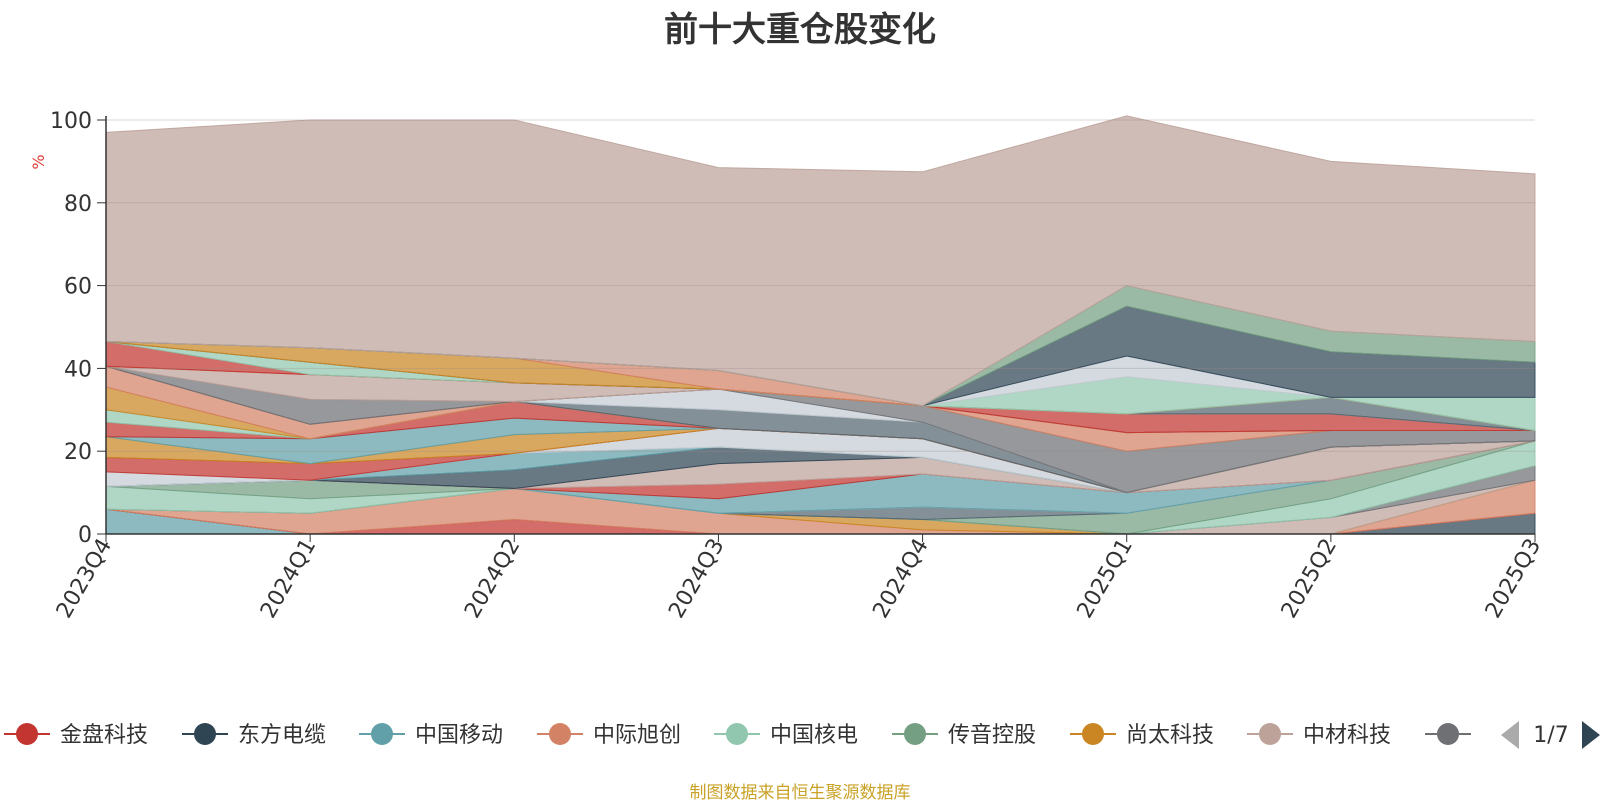  What do you see at coordinates (459, 735) in the screenshot?
I see `legend-label: 中国移动` at bounding box center [459, 735].